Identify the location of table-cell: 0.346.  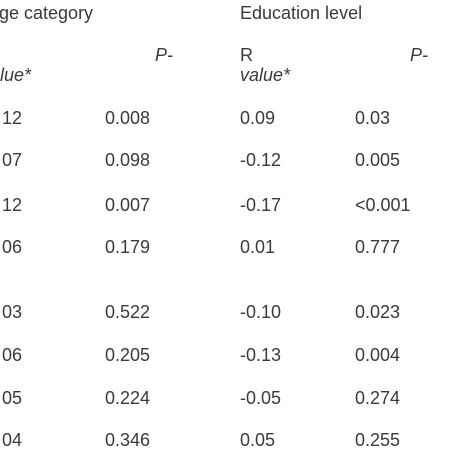
(128, 440).